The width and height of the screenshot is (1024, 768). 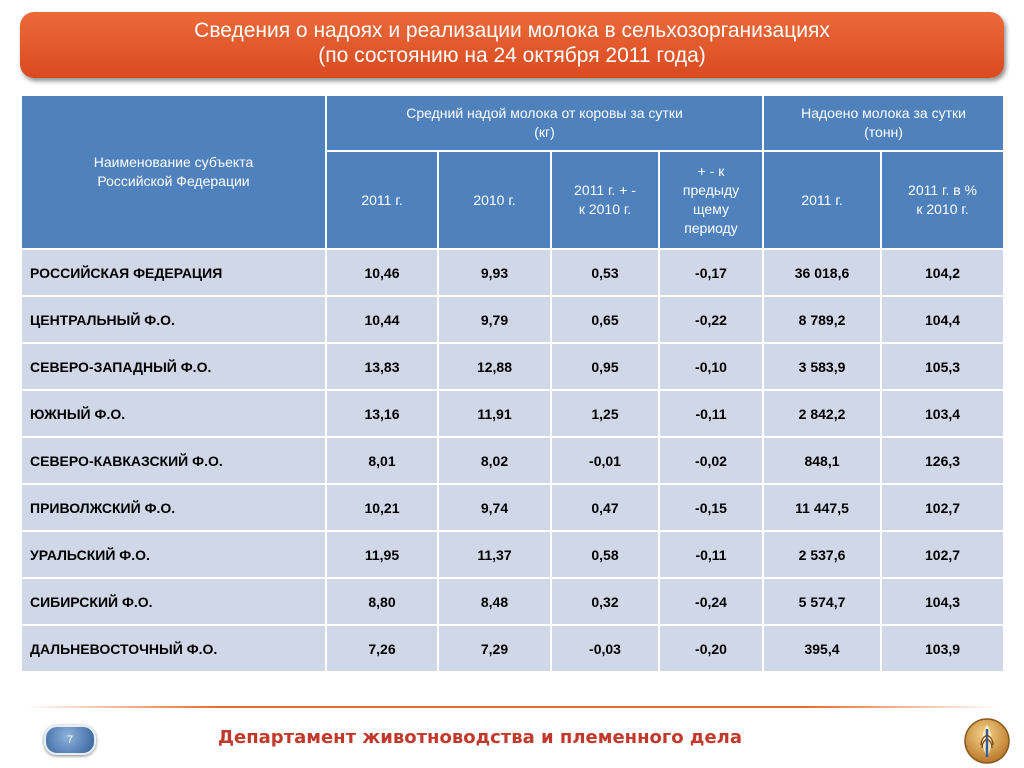 What do you see at coordinates (822, 272) in the screenshot?
I see `cell-tons-2011: 36 018,6` at bounding box center [822, 272].